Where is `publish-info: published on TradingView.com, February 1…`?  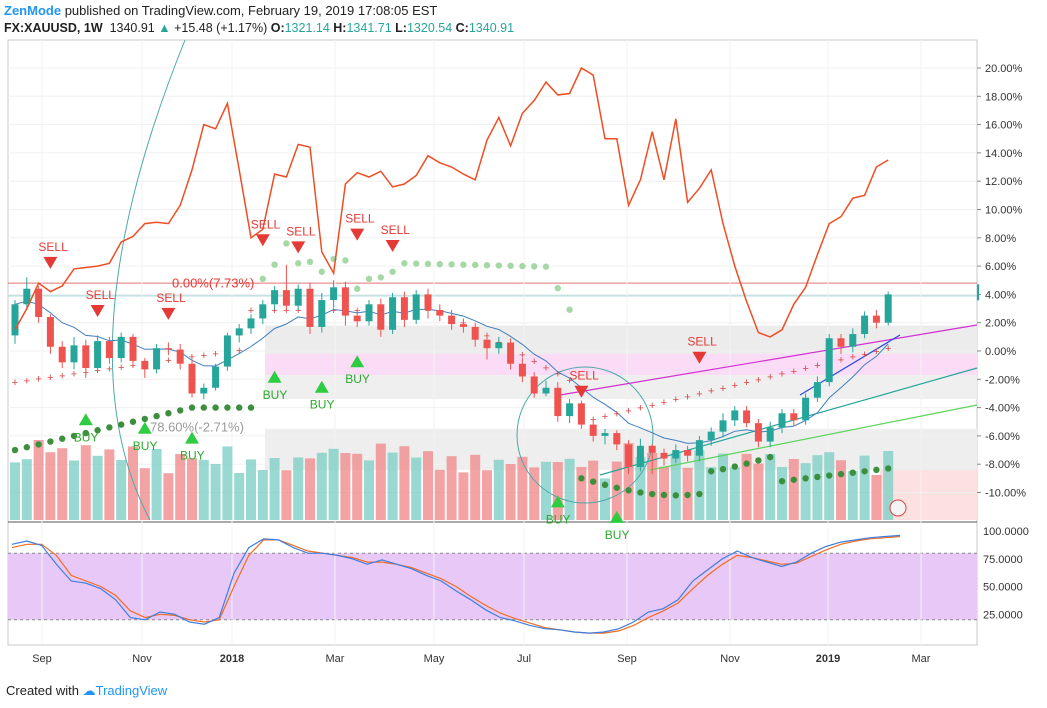
publish-info: published on TradingView.com, February 1… is located at coordinates (251, 10).